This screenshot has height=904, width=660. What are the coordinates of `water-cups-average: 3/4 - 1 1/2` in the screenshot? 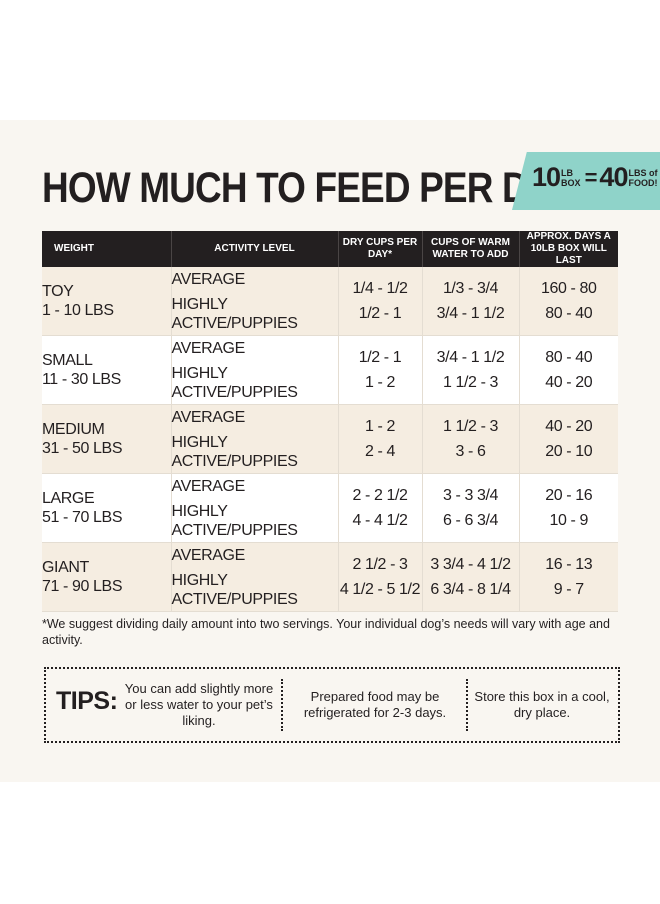 It's located at (470, 357).